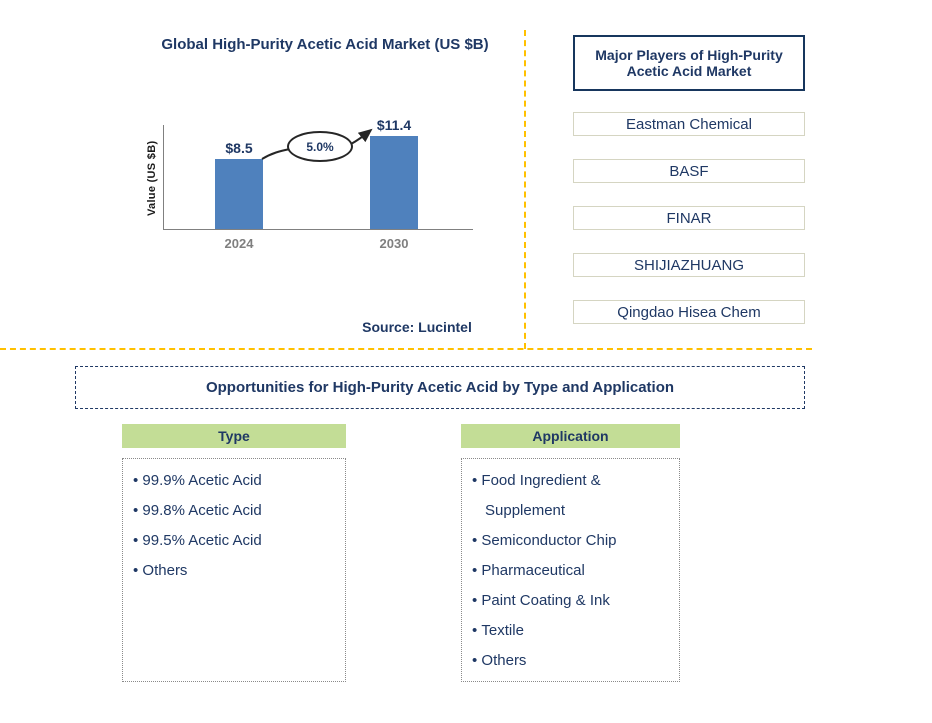 This screenshot has width=932, height=723. I want to click on application-column-header: Application, so click(570, 436).